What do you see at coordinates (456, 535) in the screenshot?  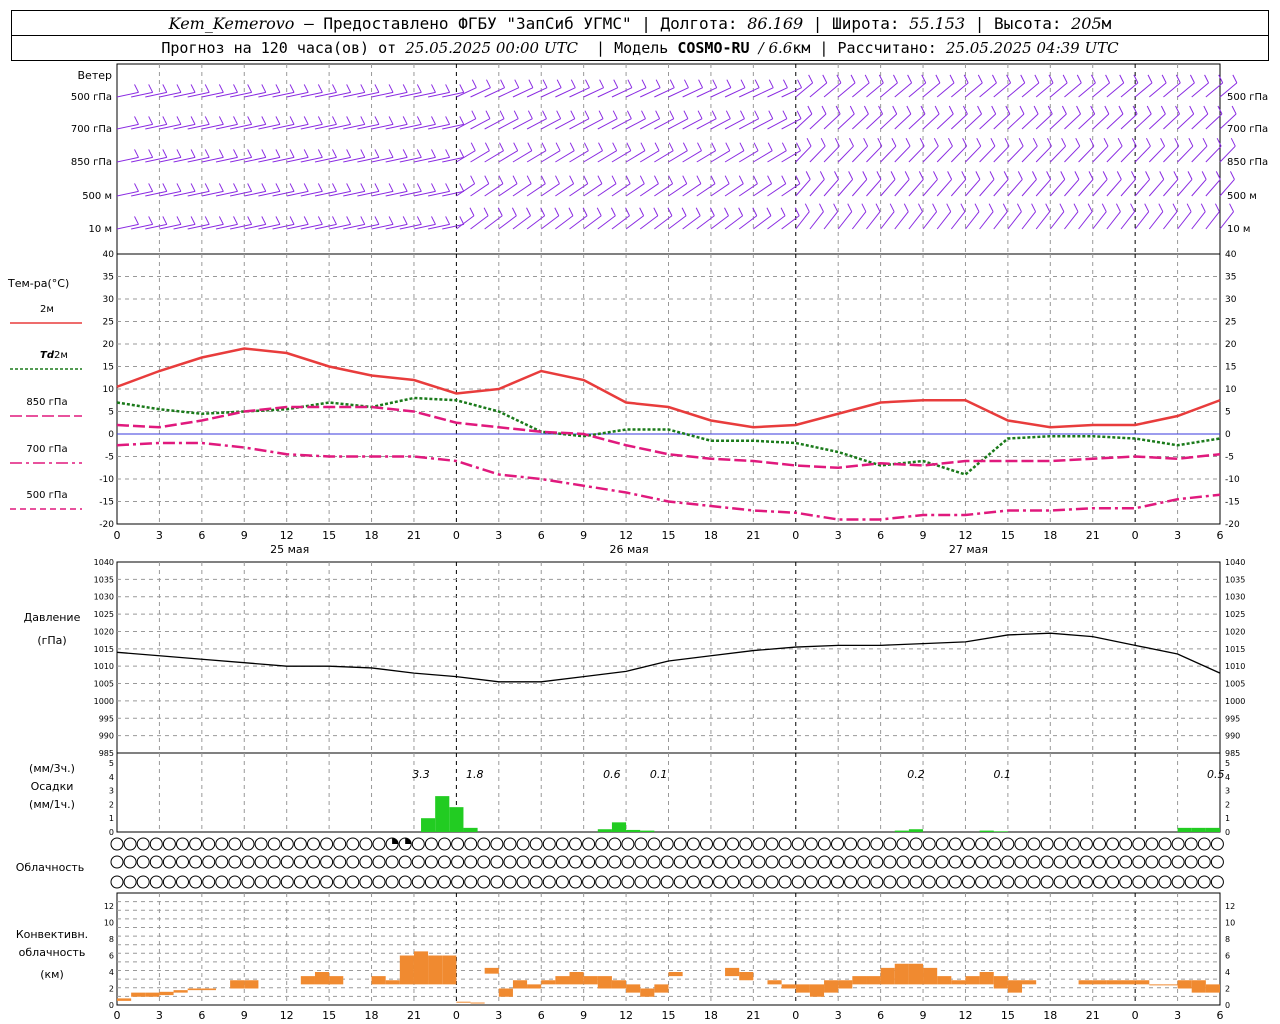 I see `temp-hour-tick-label: 0` at bounding box center [456, 535].